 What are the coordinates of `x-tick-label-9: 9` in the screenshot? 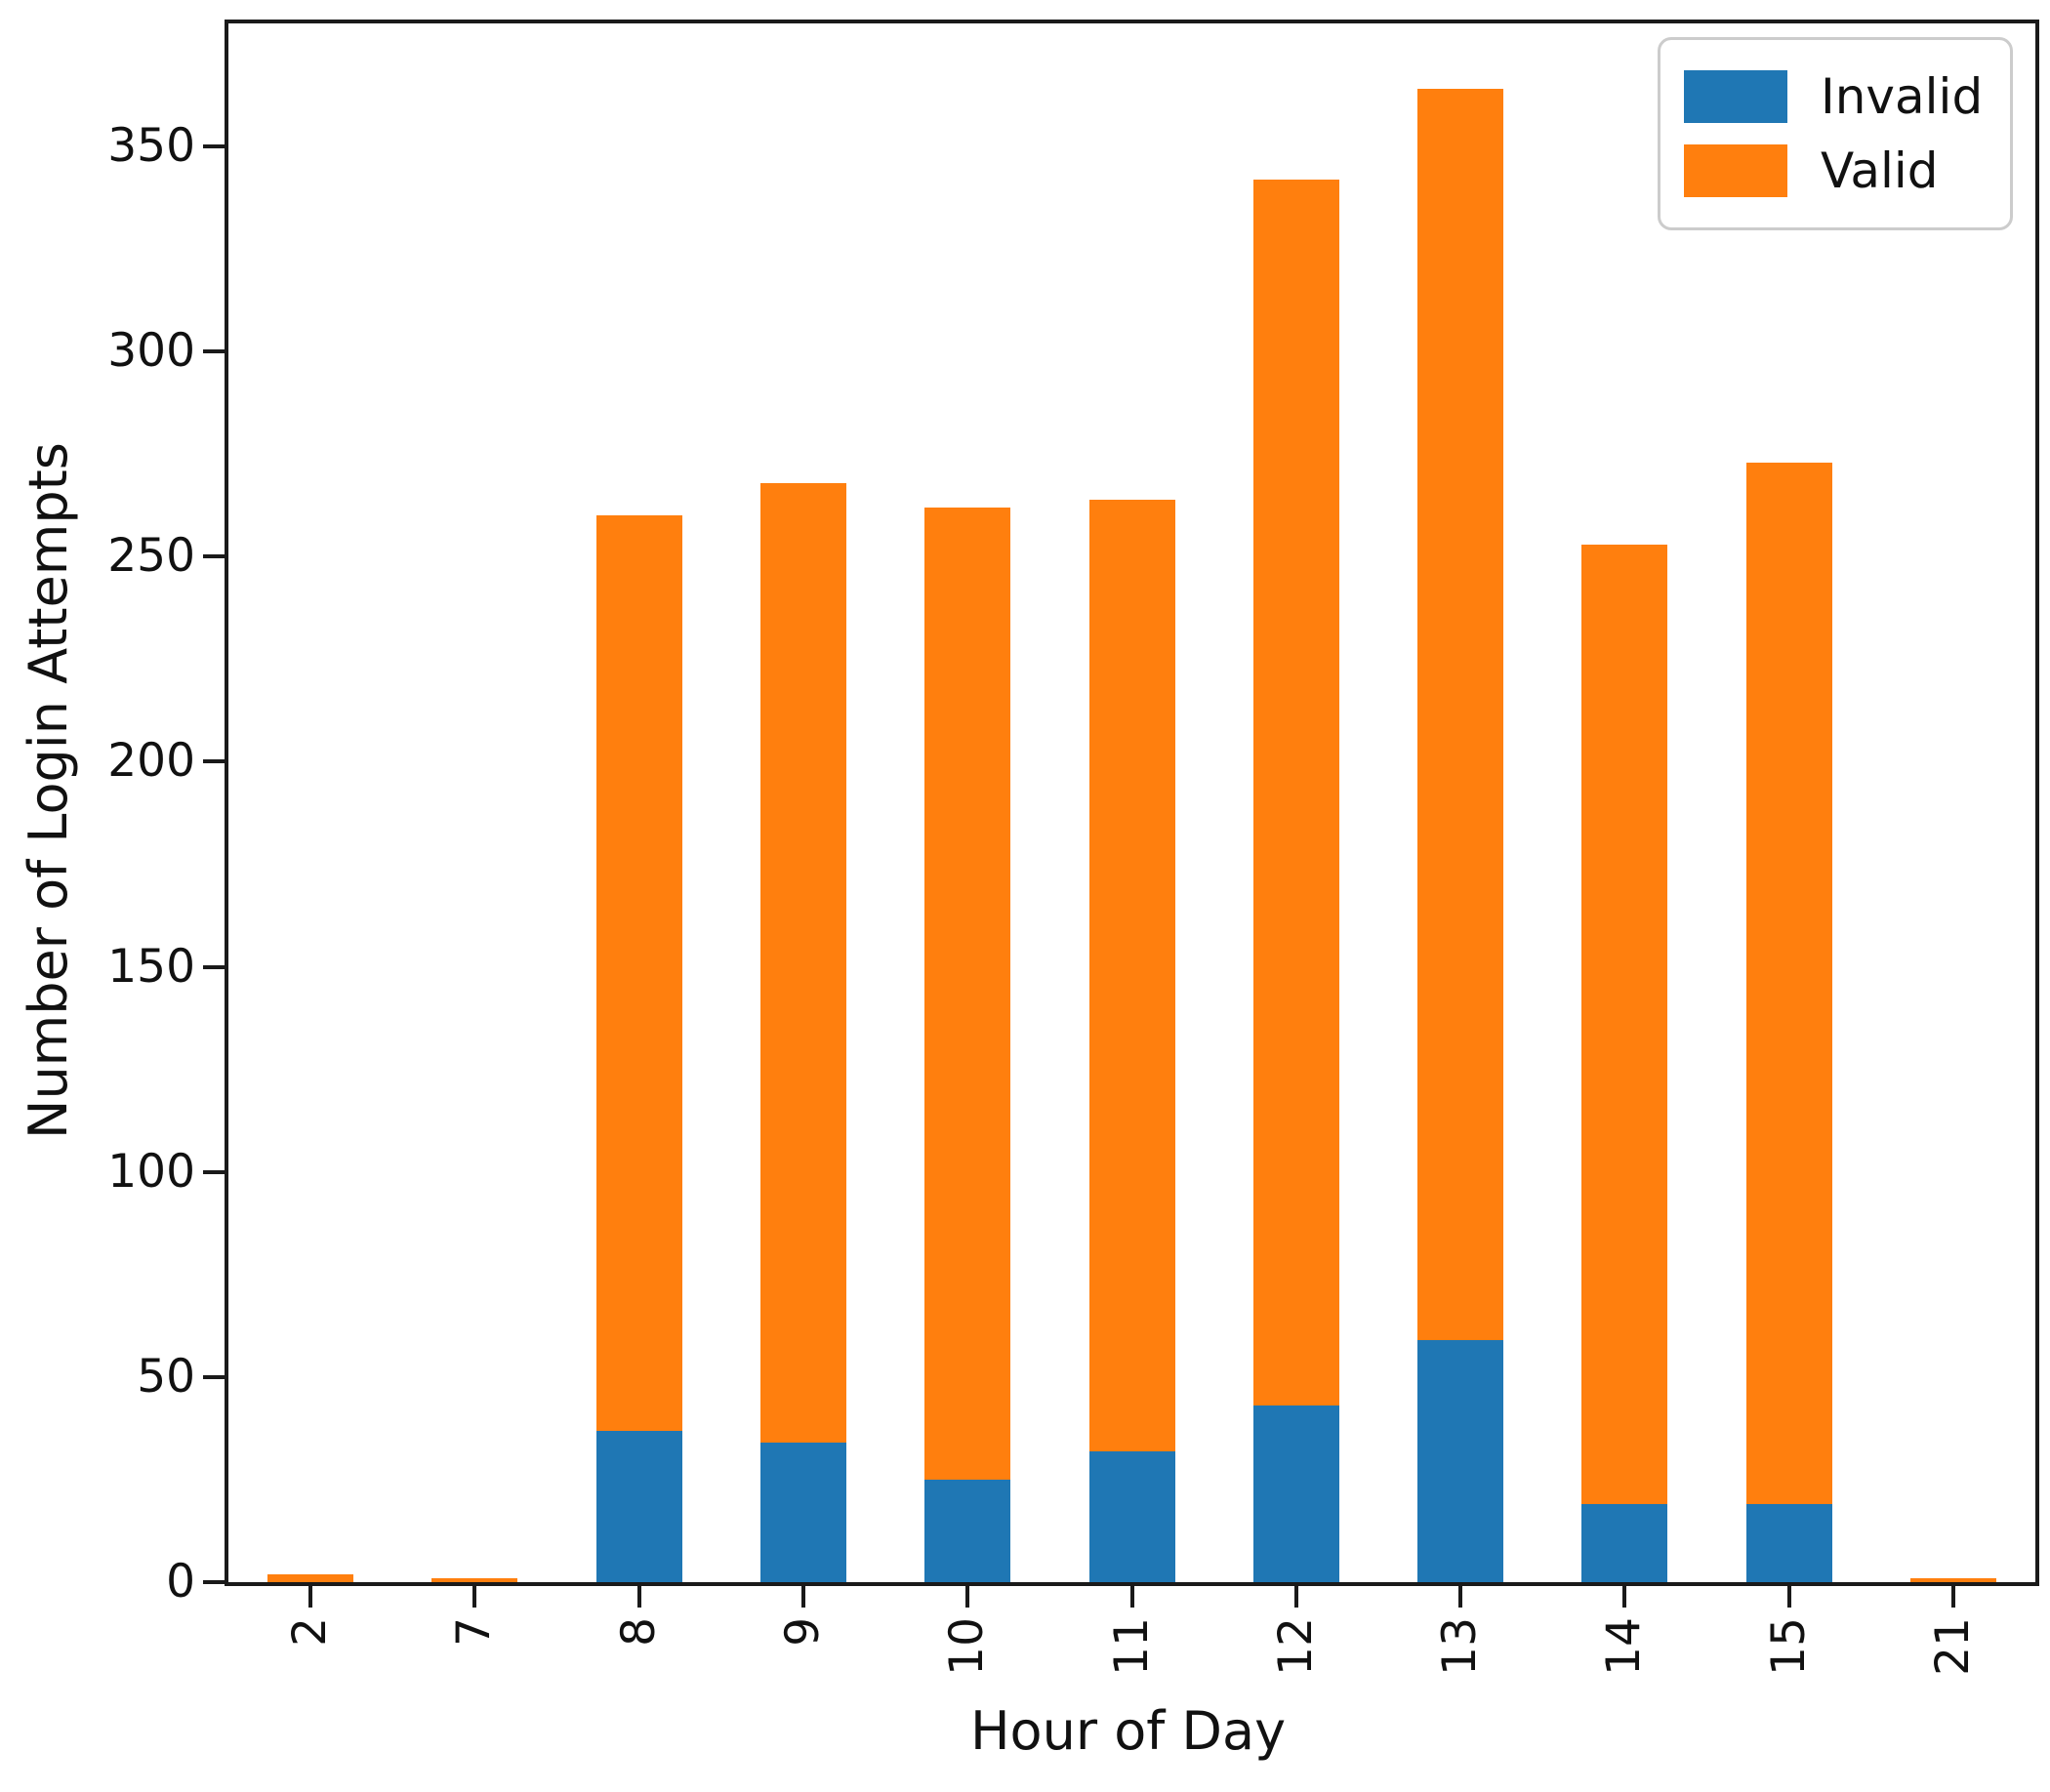 It's located at (802, 1632).